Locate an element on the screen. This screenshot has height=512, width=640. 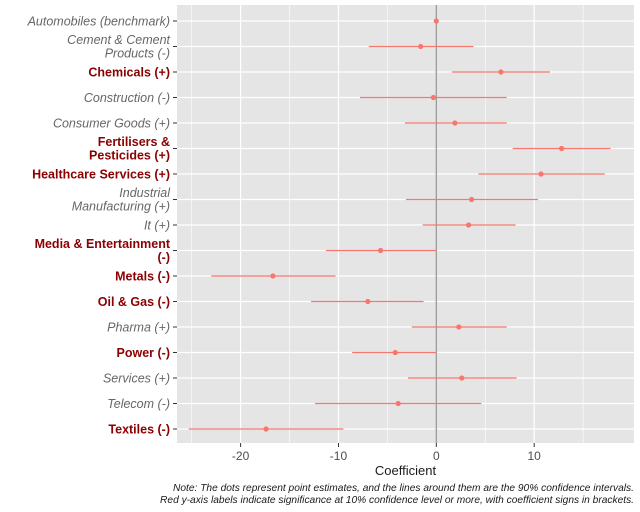
y-axis-label: Textiles (-) is located at coordinates (139, 429).